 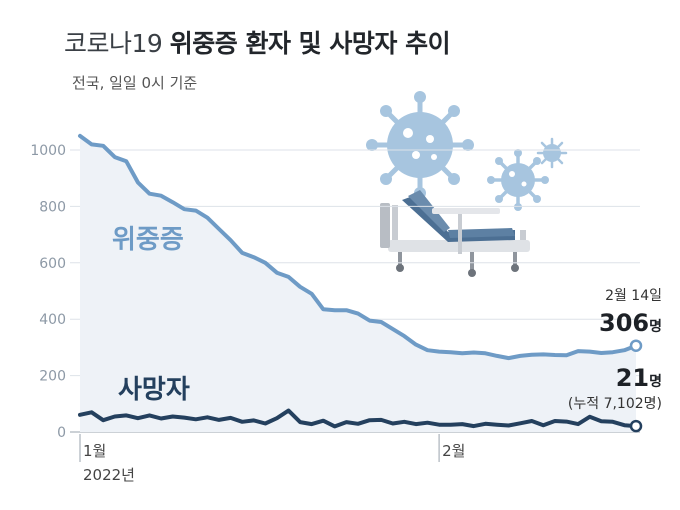 I want to click on y-tick-label: 800, so click(x=52, y=207).